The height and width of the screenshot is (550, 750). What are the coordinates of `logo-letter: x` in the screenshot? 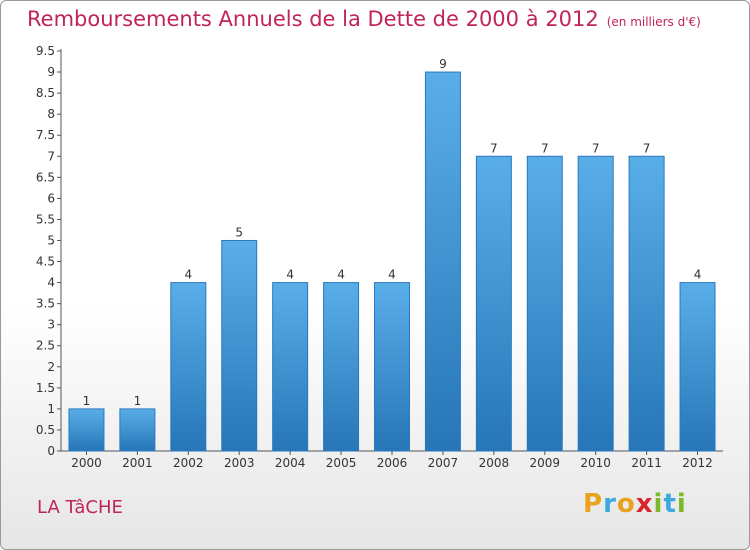 It's located at (644, 504).